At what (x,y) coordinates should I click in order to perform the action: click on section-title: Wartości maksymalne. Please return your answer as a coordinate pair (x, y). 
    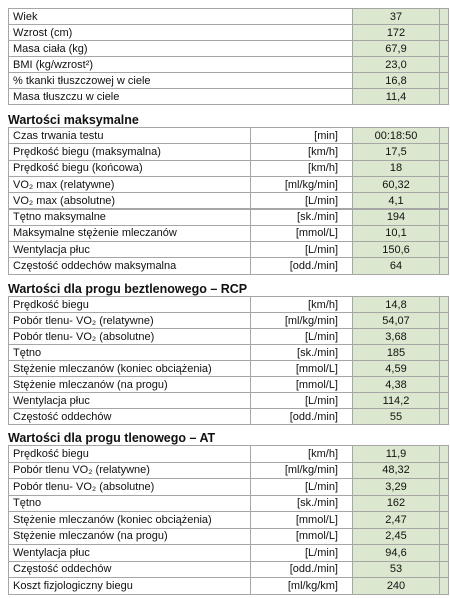
    Looking at the image, I should click on (73, 120).